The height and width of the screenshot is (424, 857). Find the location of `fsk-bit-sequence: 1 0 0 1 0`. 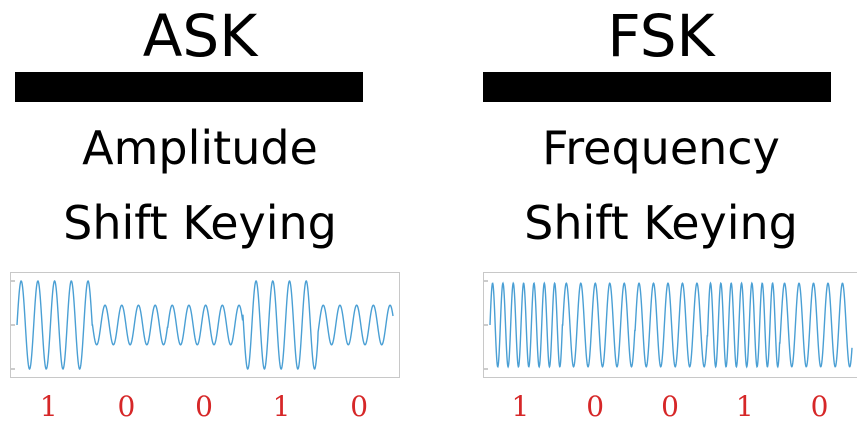

fsk-bit-sequence: 1 0 0 1 0 is located at coordinates (670, 407).